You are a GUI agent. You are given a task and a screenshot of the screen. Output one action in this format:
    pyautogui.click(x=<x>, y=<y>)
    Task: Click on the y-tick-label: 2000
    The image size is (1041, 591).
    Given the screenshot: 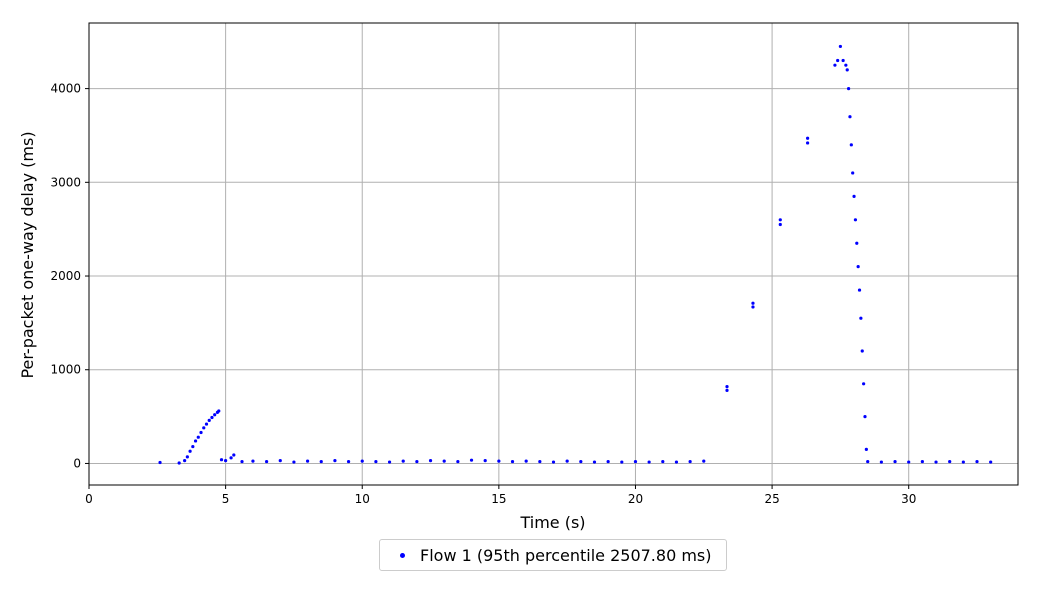 What is the action you would take?
    pyautogui.click(x=65, y=276)
    